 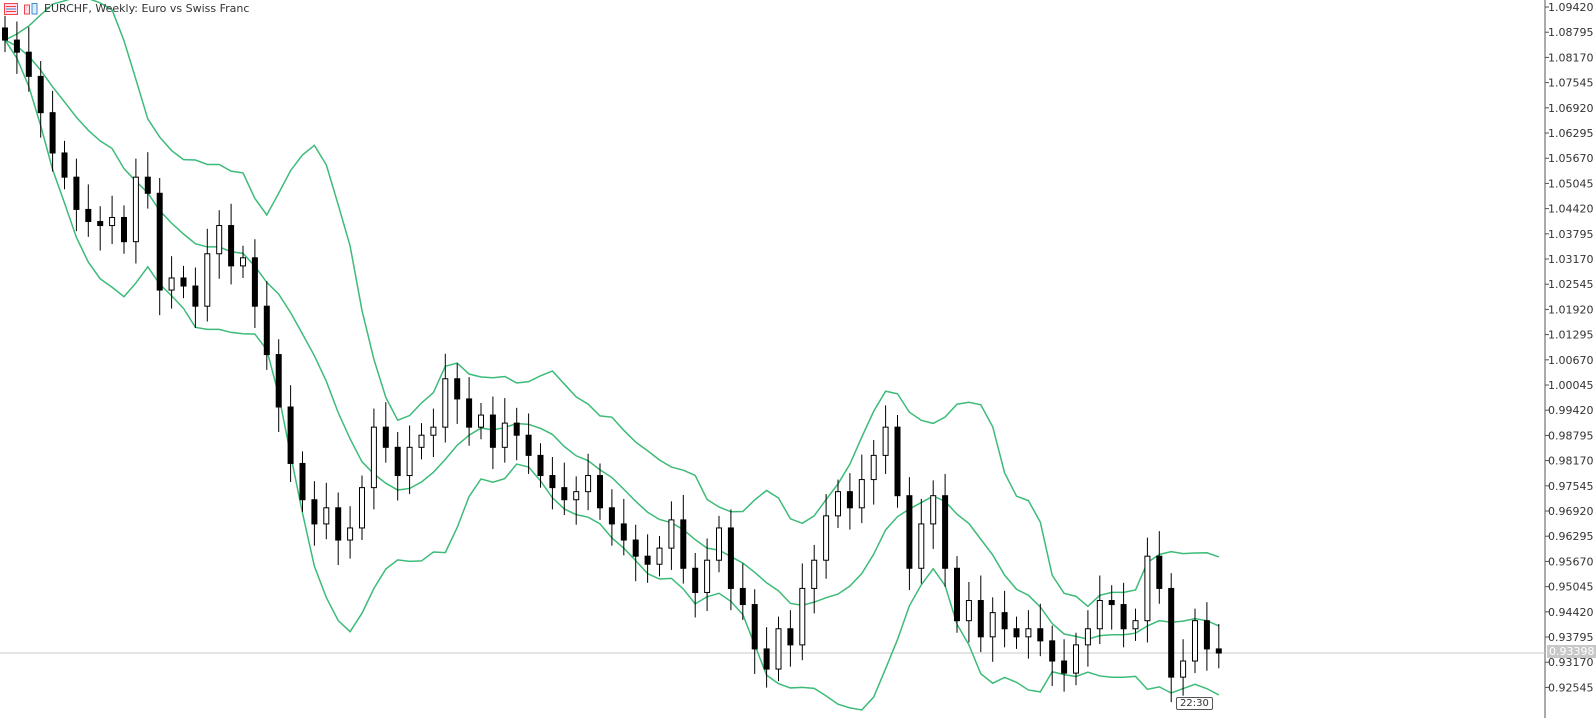 What do you see at coordinates (1571, 108) in the screenshot?
I see `y-tick-label: 1.06920` at bounding box center [1571, 108].